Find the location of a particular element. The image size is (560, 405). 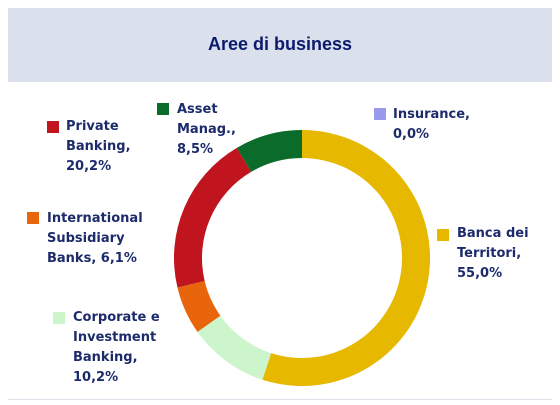

legend-label: International Subsidiary Banks, 6,1% is located at coordinates (102, 239).